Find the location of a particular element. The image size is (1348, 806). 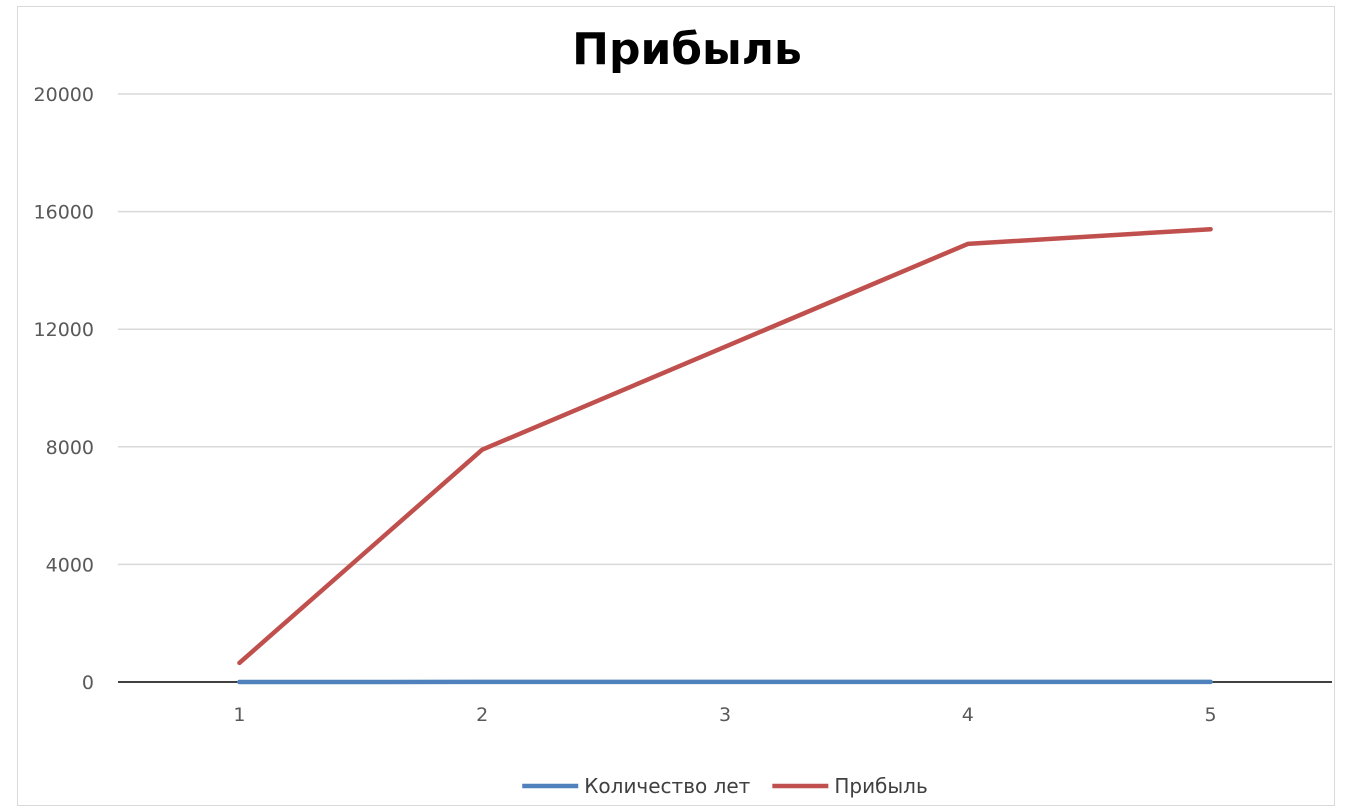

legend-label: Количество лет is located at coordinates (667, 786).